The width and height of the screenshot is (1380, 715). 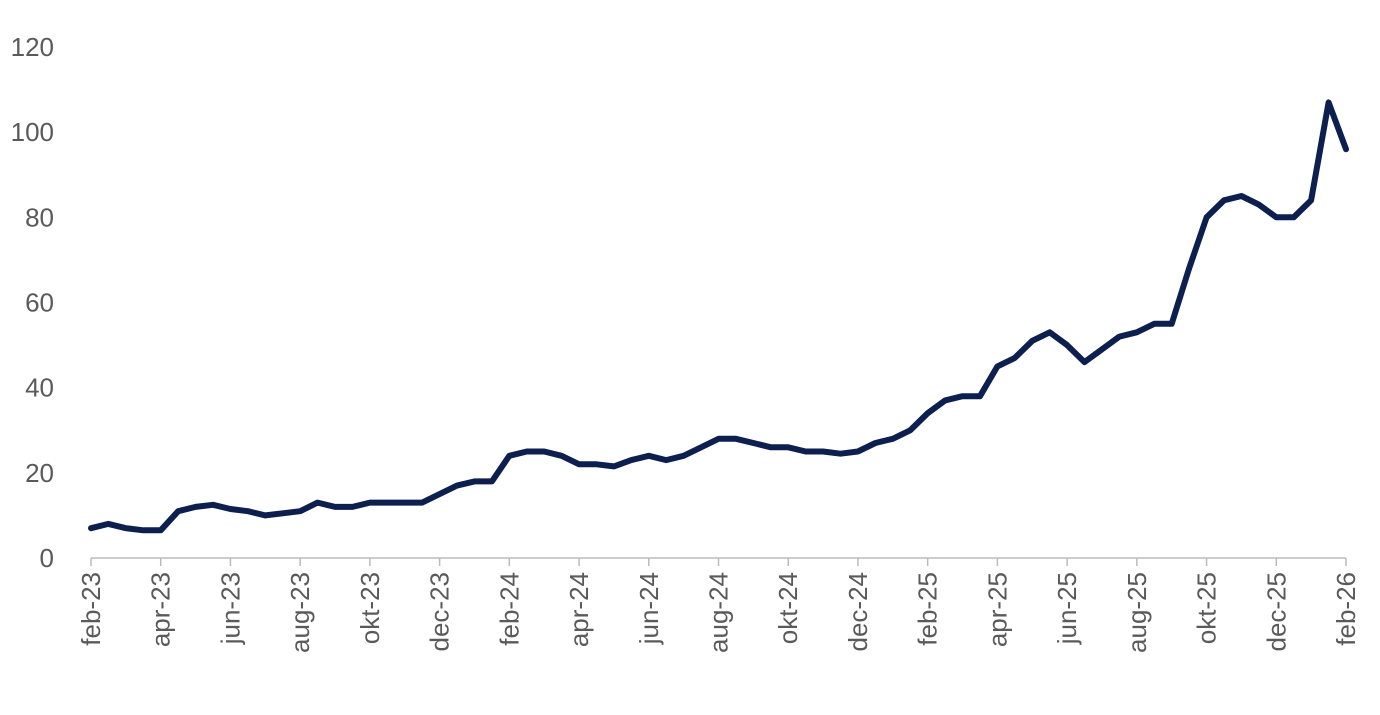 What do you see at coordinates (39, 303) in the screenshot?
I see `y-tick-label: 60` at bounding box center [39, 303].